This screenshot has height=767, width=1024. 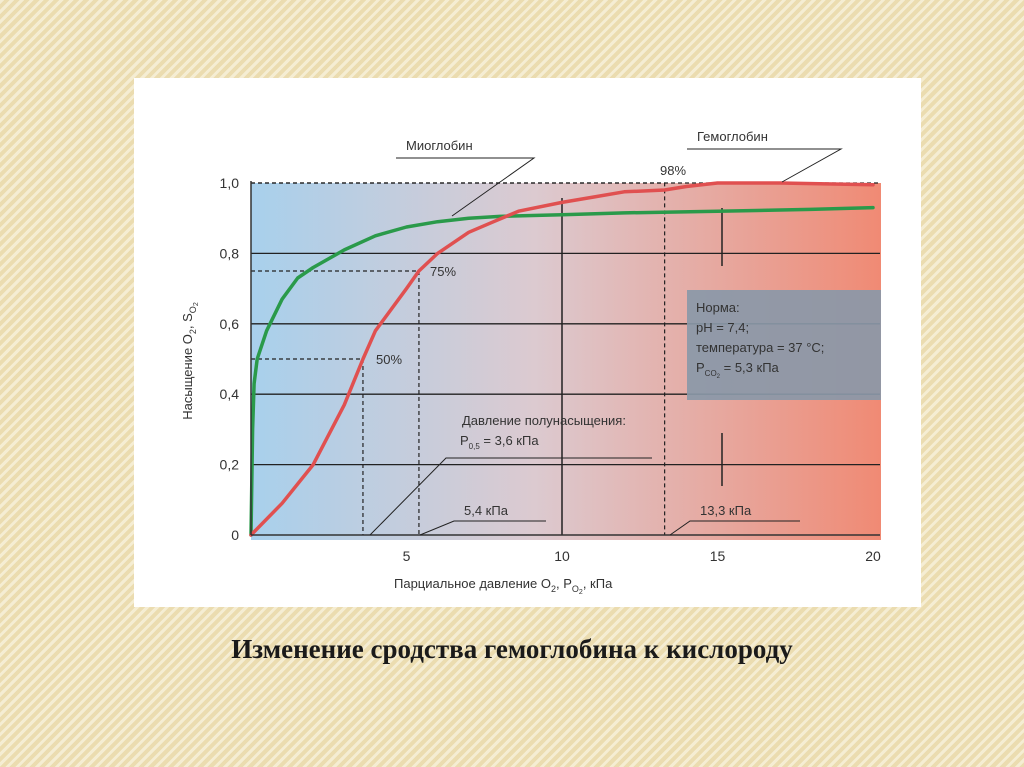 I want to click on label-98-percent: 98%, so click(x=673, y=170).